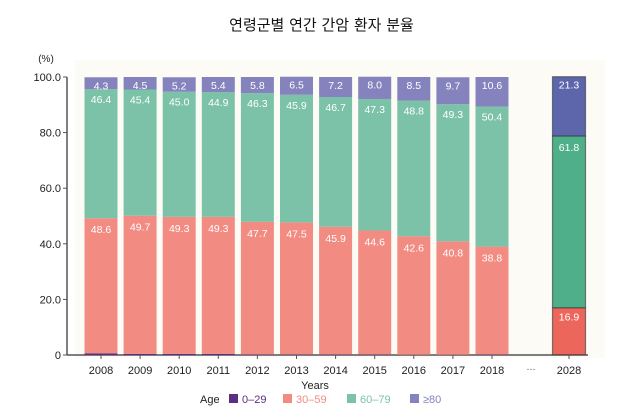  I want to click on y-tick-label: 100.0, so click(47, 78).